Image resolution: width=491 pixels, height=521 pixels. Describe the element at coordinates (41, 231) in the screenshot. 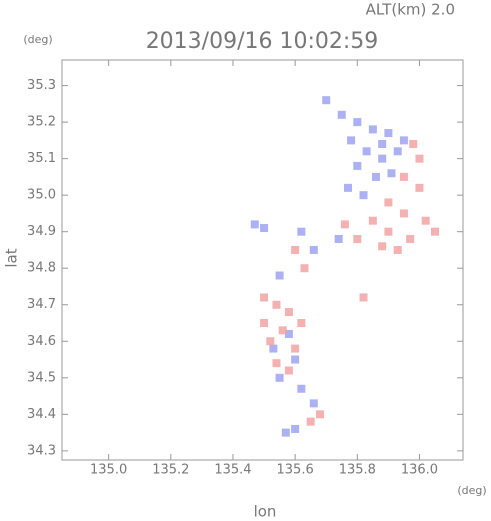

I see `y-tick-label: 34.9` at that location.